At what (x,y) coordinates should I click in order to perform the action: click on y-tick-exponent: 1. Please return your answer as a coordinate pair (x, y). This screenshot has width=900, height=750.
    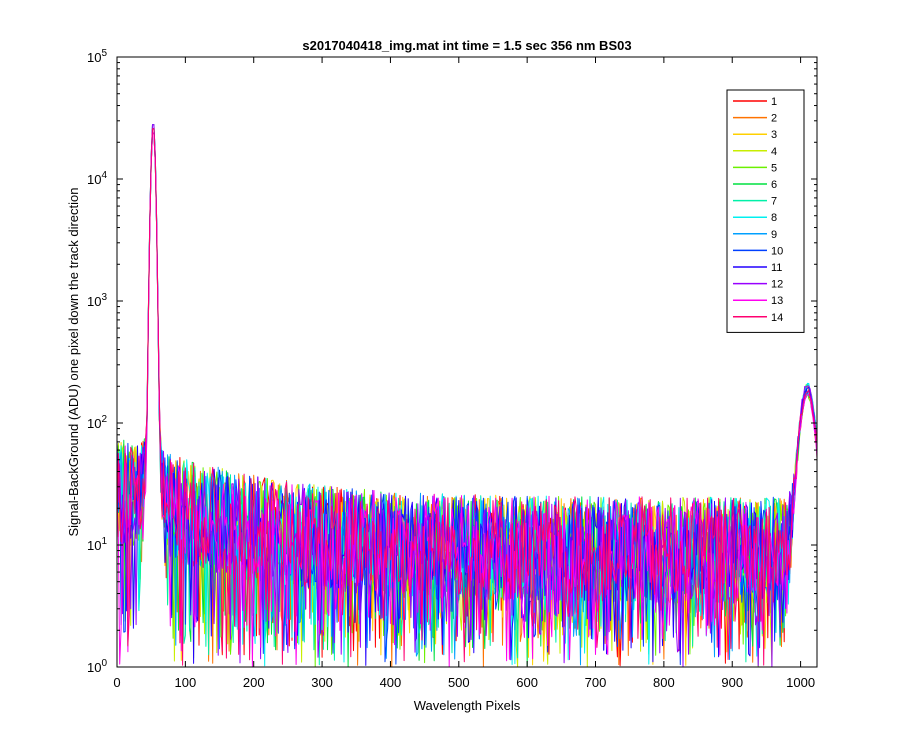
    Looking at the image, I should click on (104, 541).